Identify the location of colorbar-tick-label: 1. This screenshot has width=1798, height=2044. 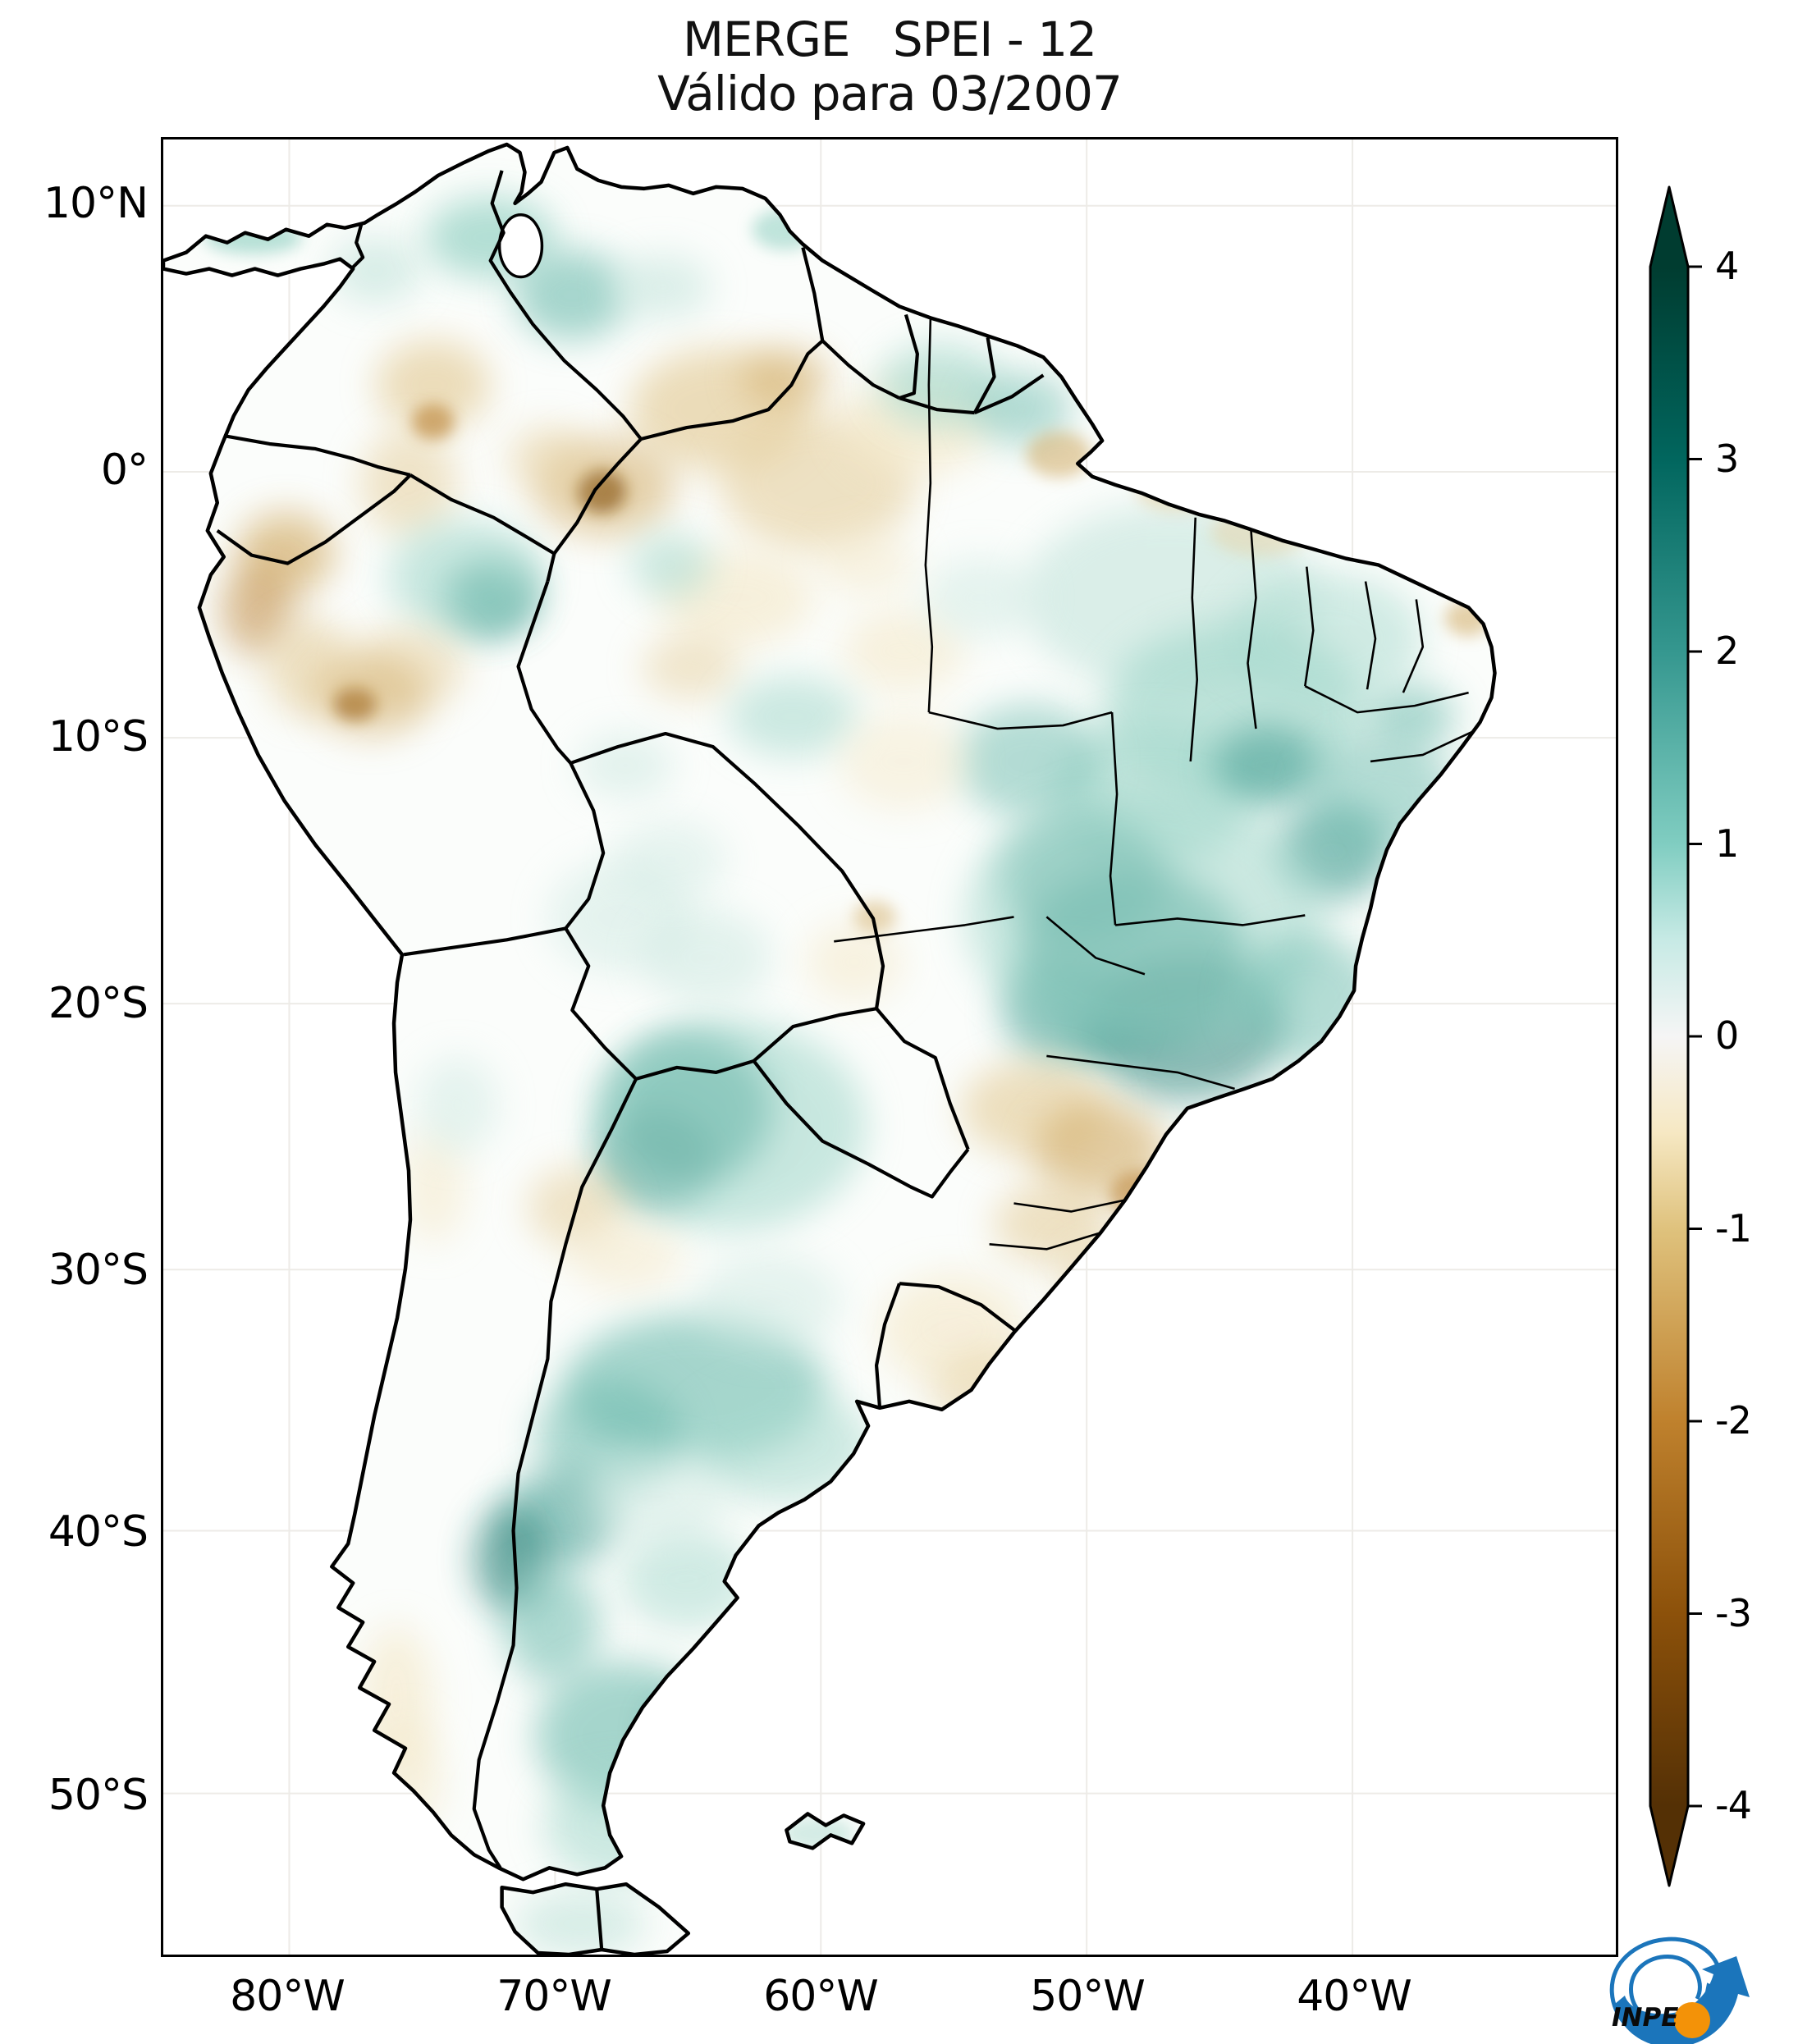
(1727, 844).